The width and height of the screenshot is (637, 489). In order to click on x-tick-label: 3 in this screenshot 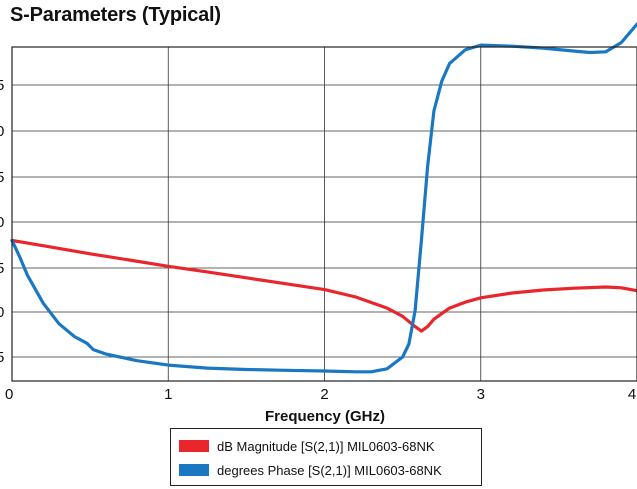, I will do `click(481, 394)`.